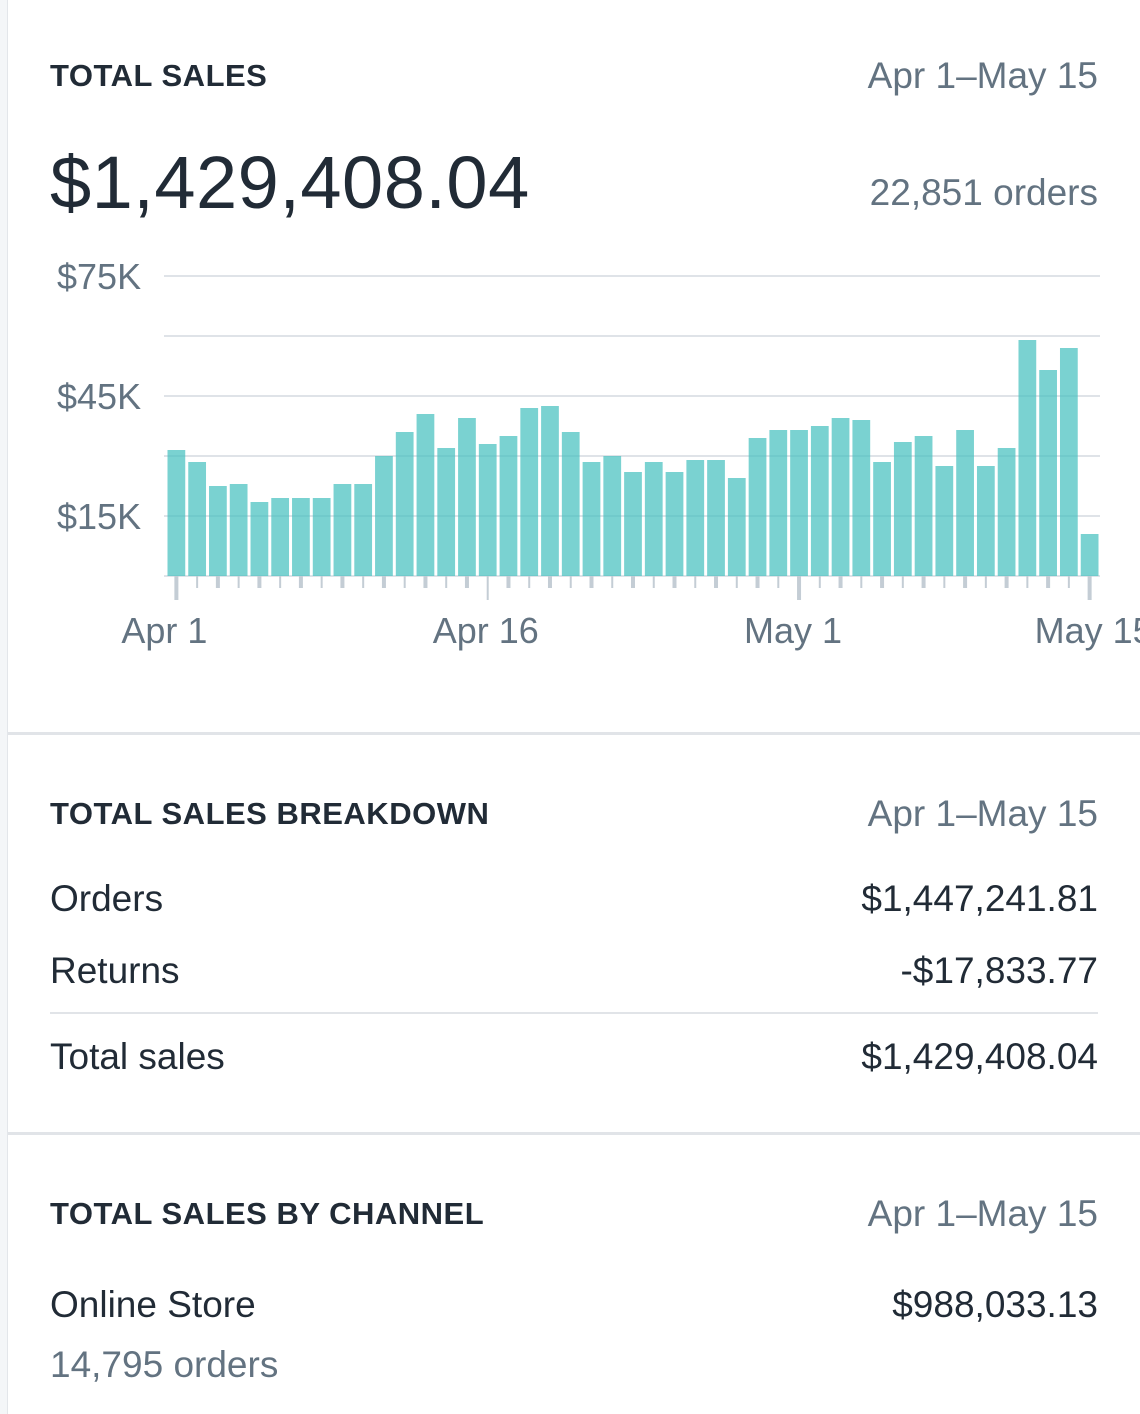 The height and width of the screenshot is (1414, 1140). Describe the element at coordinates (99, 276) in the screenshot. I see `y-tick-label: $75K` at that location.